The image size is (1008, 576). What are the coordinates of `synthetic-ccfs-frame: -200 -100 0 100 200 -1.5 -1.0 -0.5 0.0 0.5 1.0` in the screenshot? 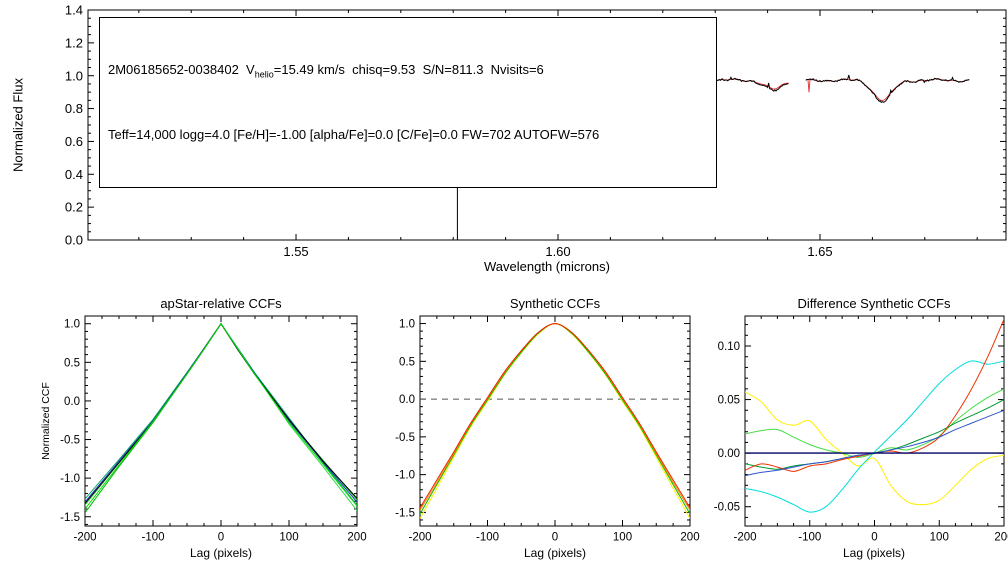 It's located at (547, 429).